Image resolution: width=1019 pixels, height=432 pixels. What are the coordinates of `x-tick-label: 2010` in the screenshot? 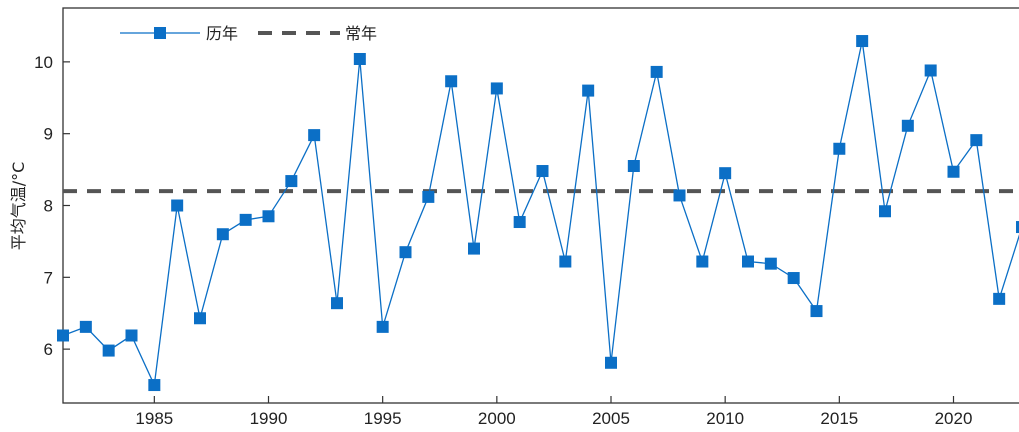 It's located at (725, 418).